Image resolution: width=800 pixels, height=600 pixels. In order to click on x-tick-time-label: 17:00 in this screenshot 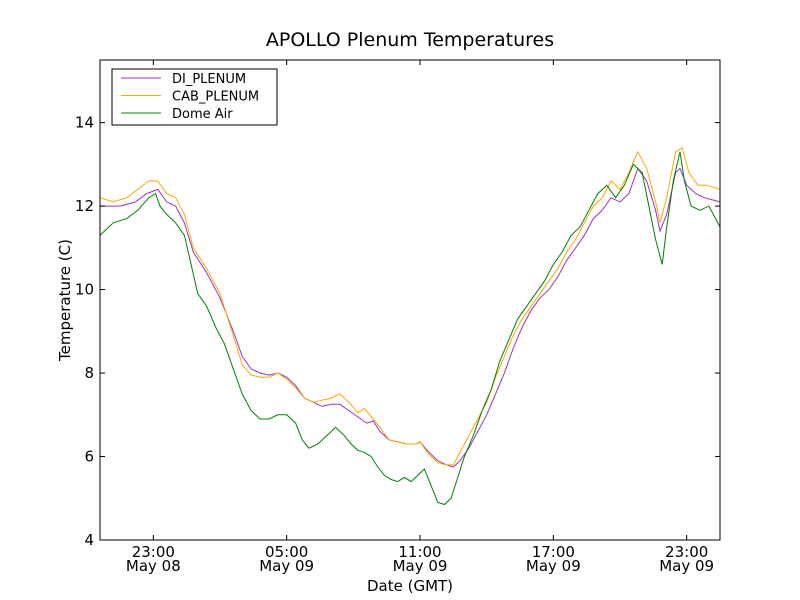, I will do `click(553, 552)`.